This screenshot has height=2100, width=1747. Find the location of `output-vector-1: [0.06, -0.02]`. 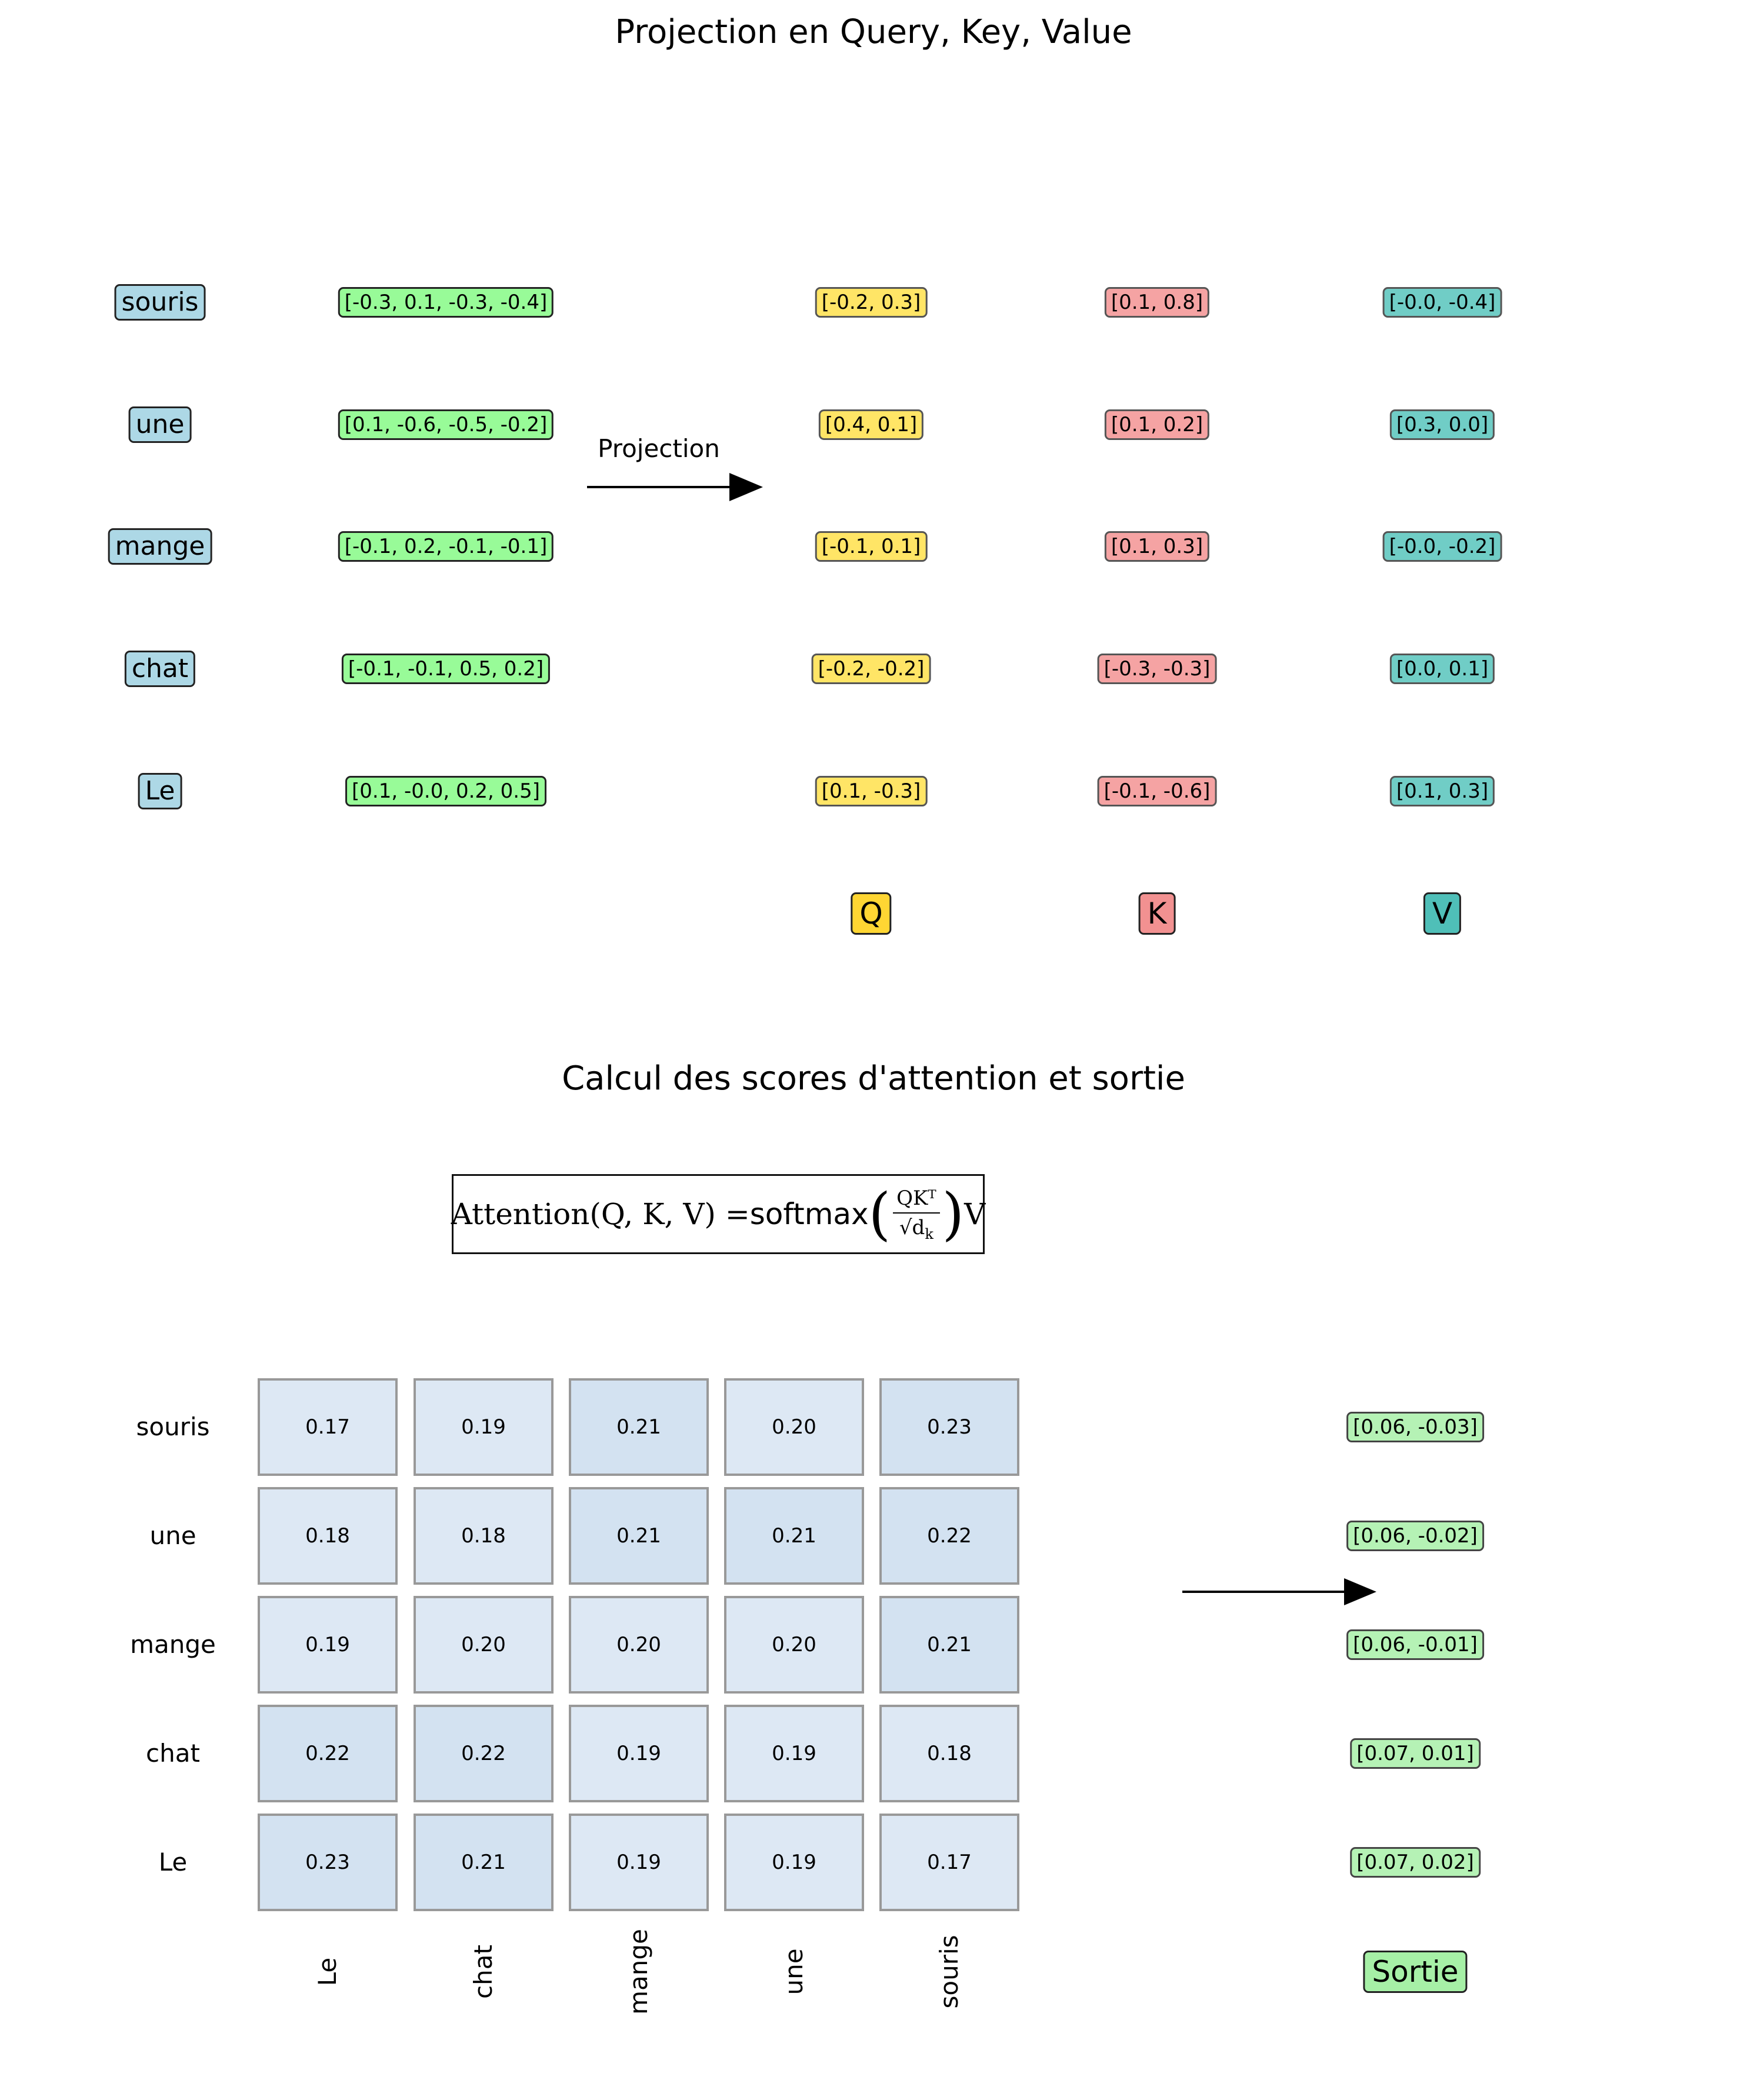

output-vector-1: [0.06, -0.02] is located at coordinates (1415, 1536).